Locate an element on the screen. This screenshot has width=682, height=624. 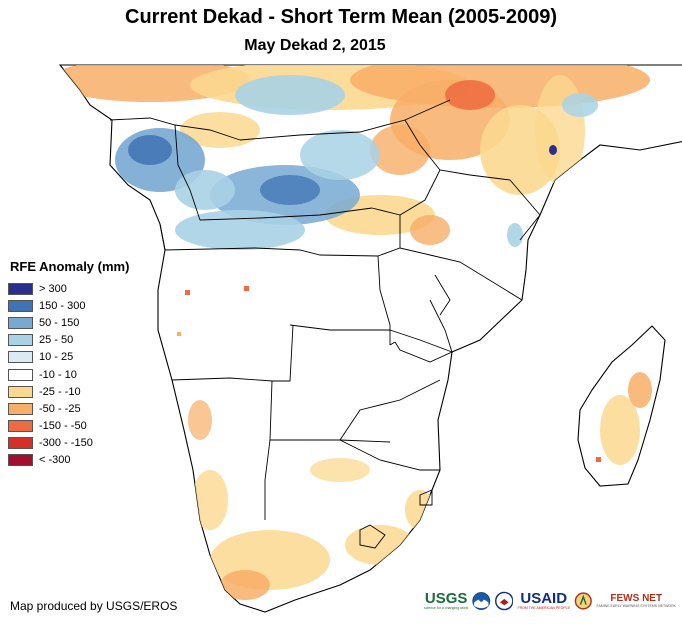
usgs-logo-text: USGS is located at coordinates (446, 599).